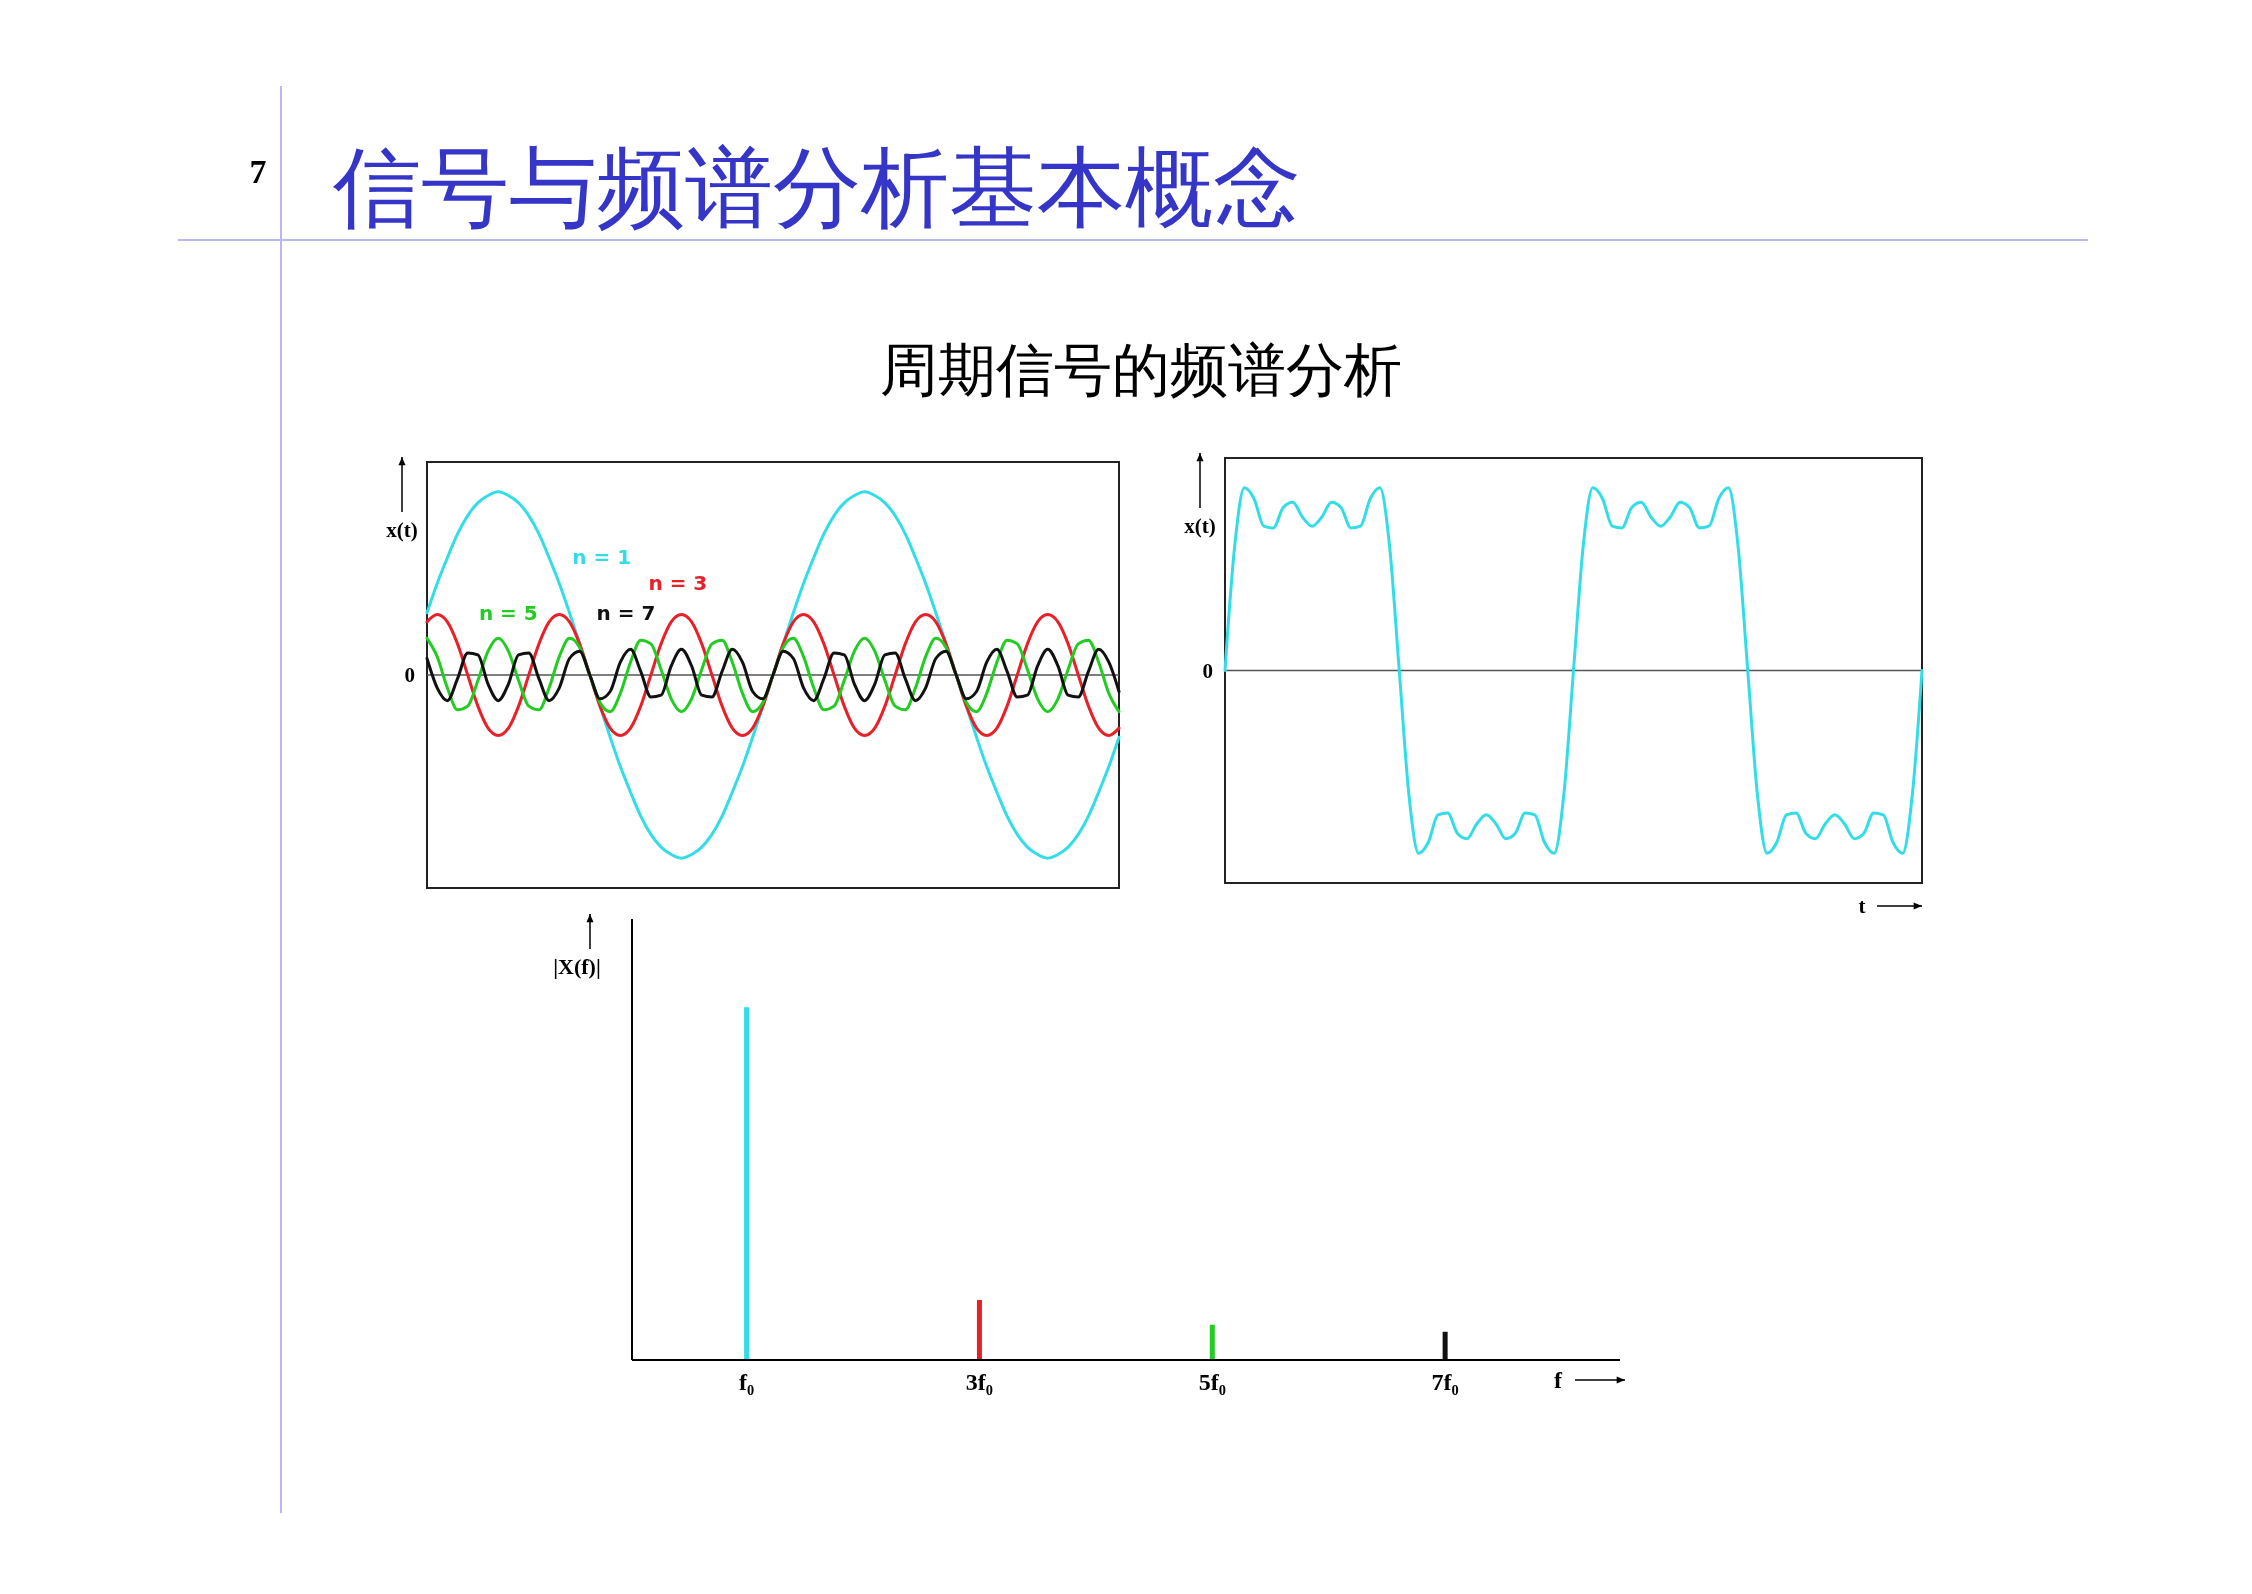 This screenshot has height=1594, width=2252. I want to click on chart-subtitle: 周期信号的频谱分析, so click(1141, 370).